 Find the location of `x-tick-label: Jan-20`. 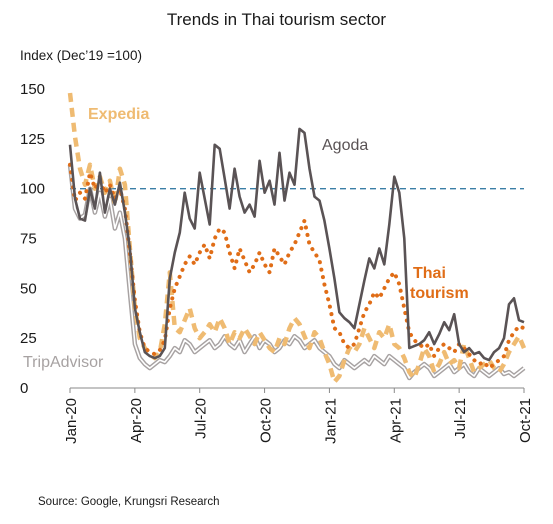

x-tick-label: Jan-20 is located at coordinates (71, 421).